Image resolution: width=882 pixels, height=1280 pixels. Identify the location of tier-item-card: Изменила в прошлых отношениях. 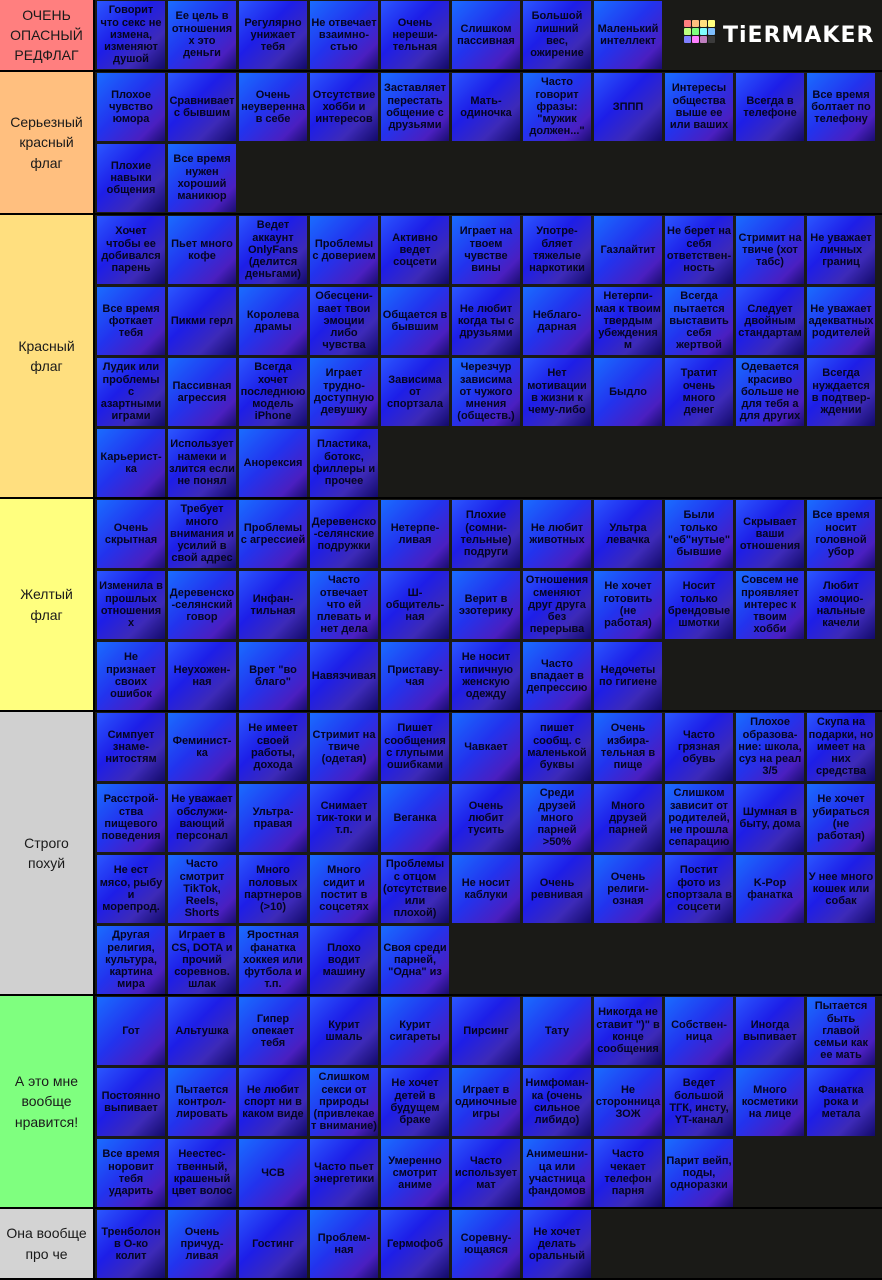
(131, 605).